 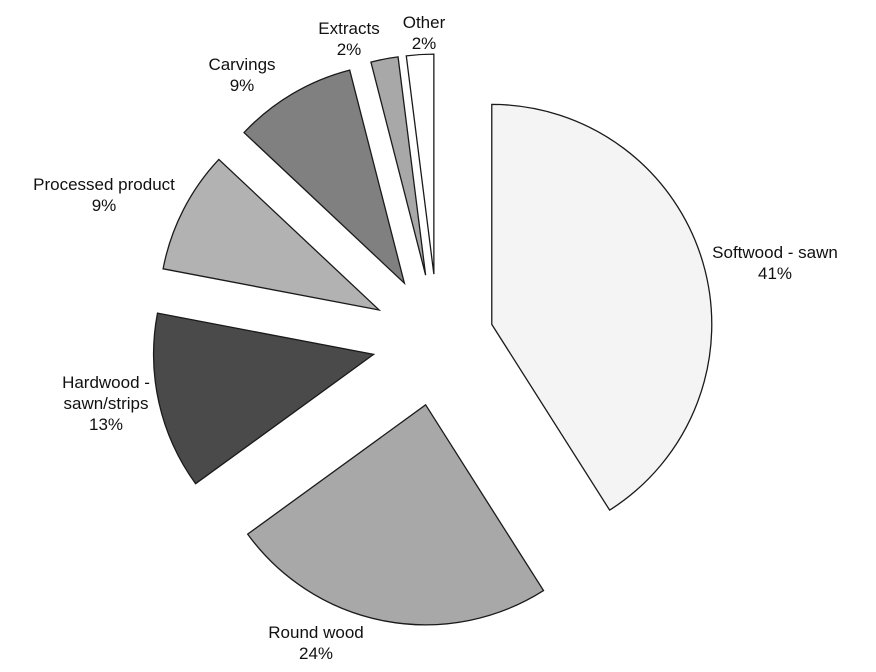 I want to click on pie-label-hardwood-sawn-strips: Hardwood - sawn/strips 13%, so click(x=106, y=403).